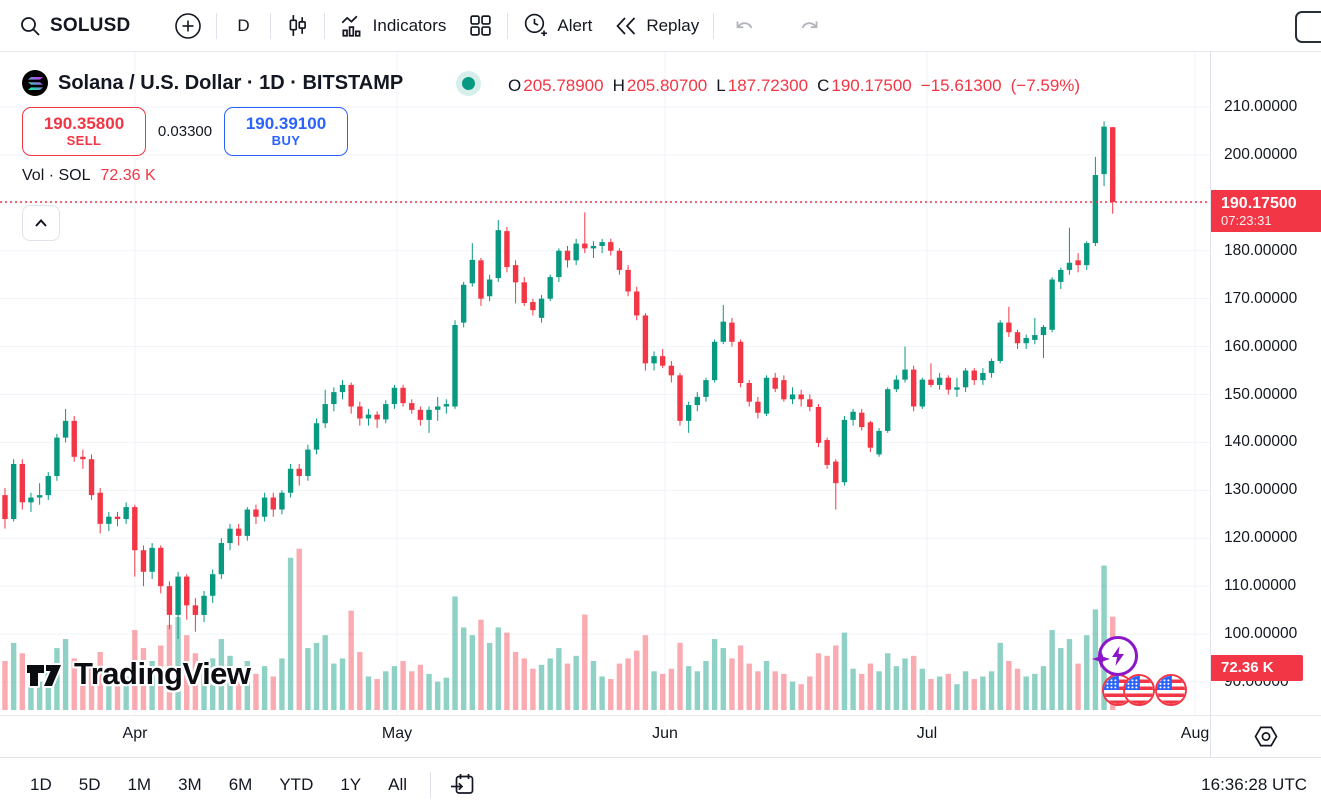 The height and width of the screenshot is (811, 1321). What do you see at coordinates (468, 83) in the screenshot?
I see `market-status-dot` at bounding box center [468, 83].